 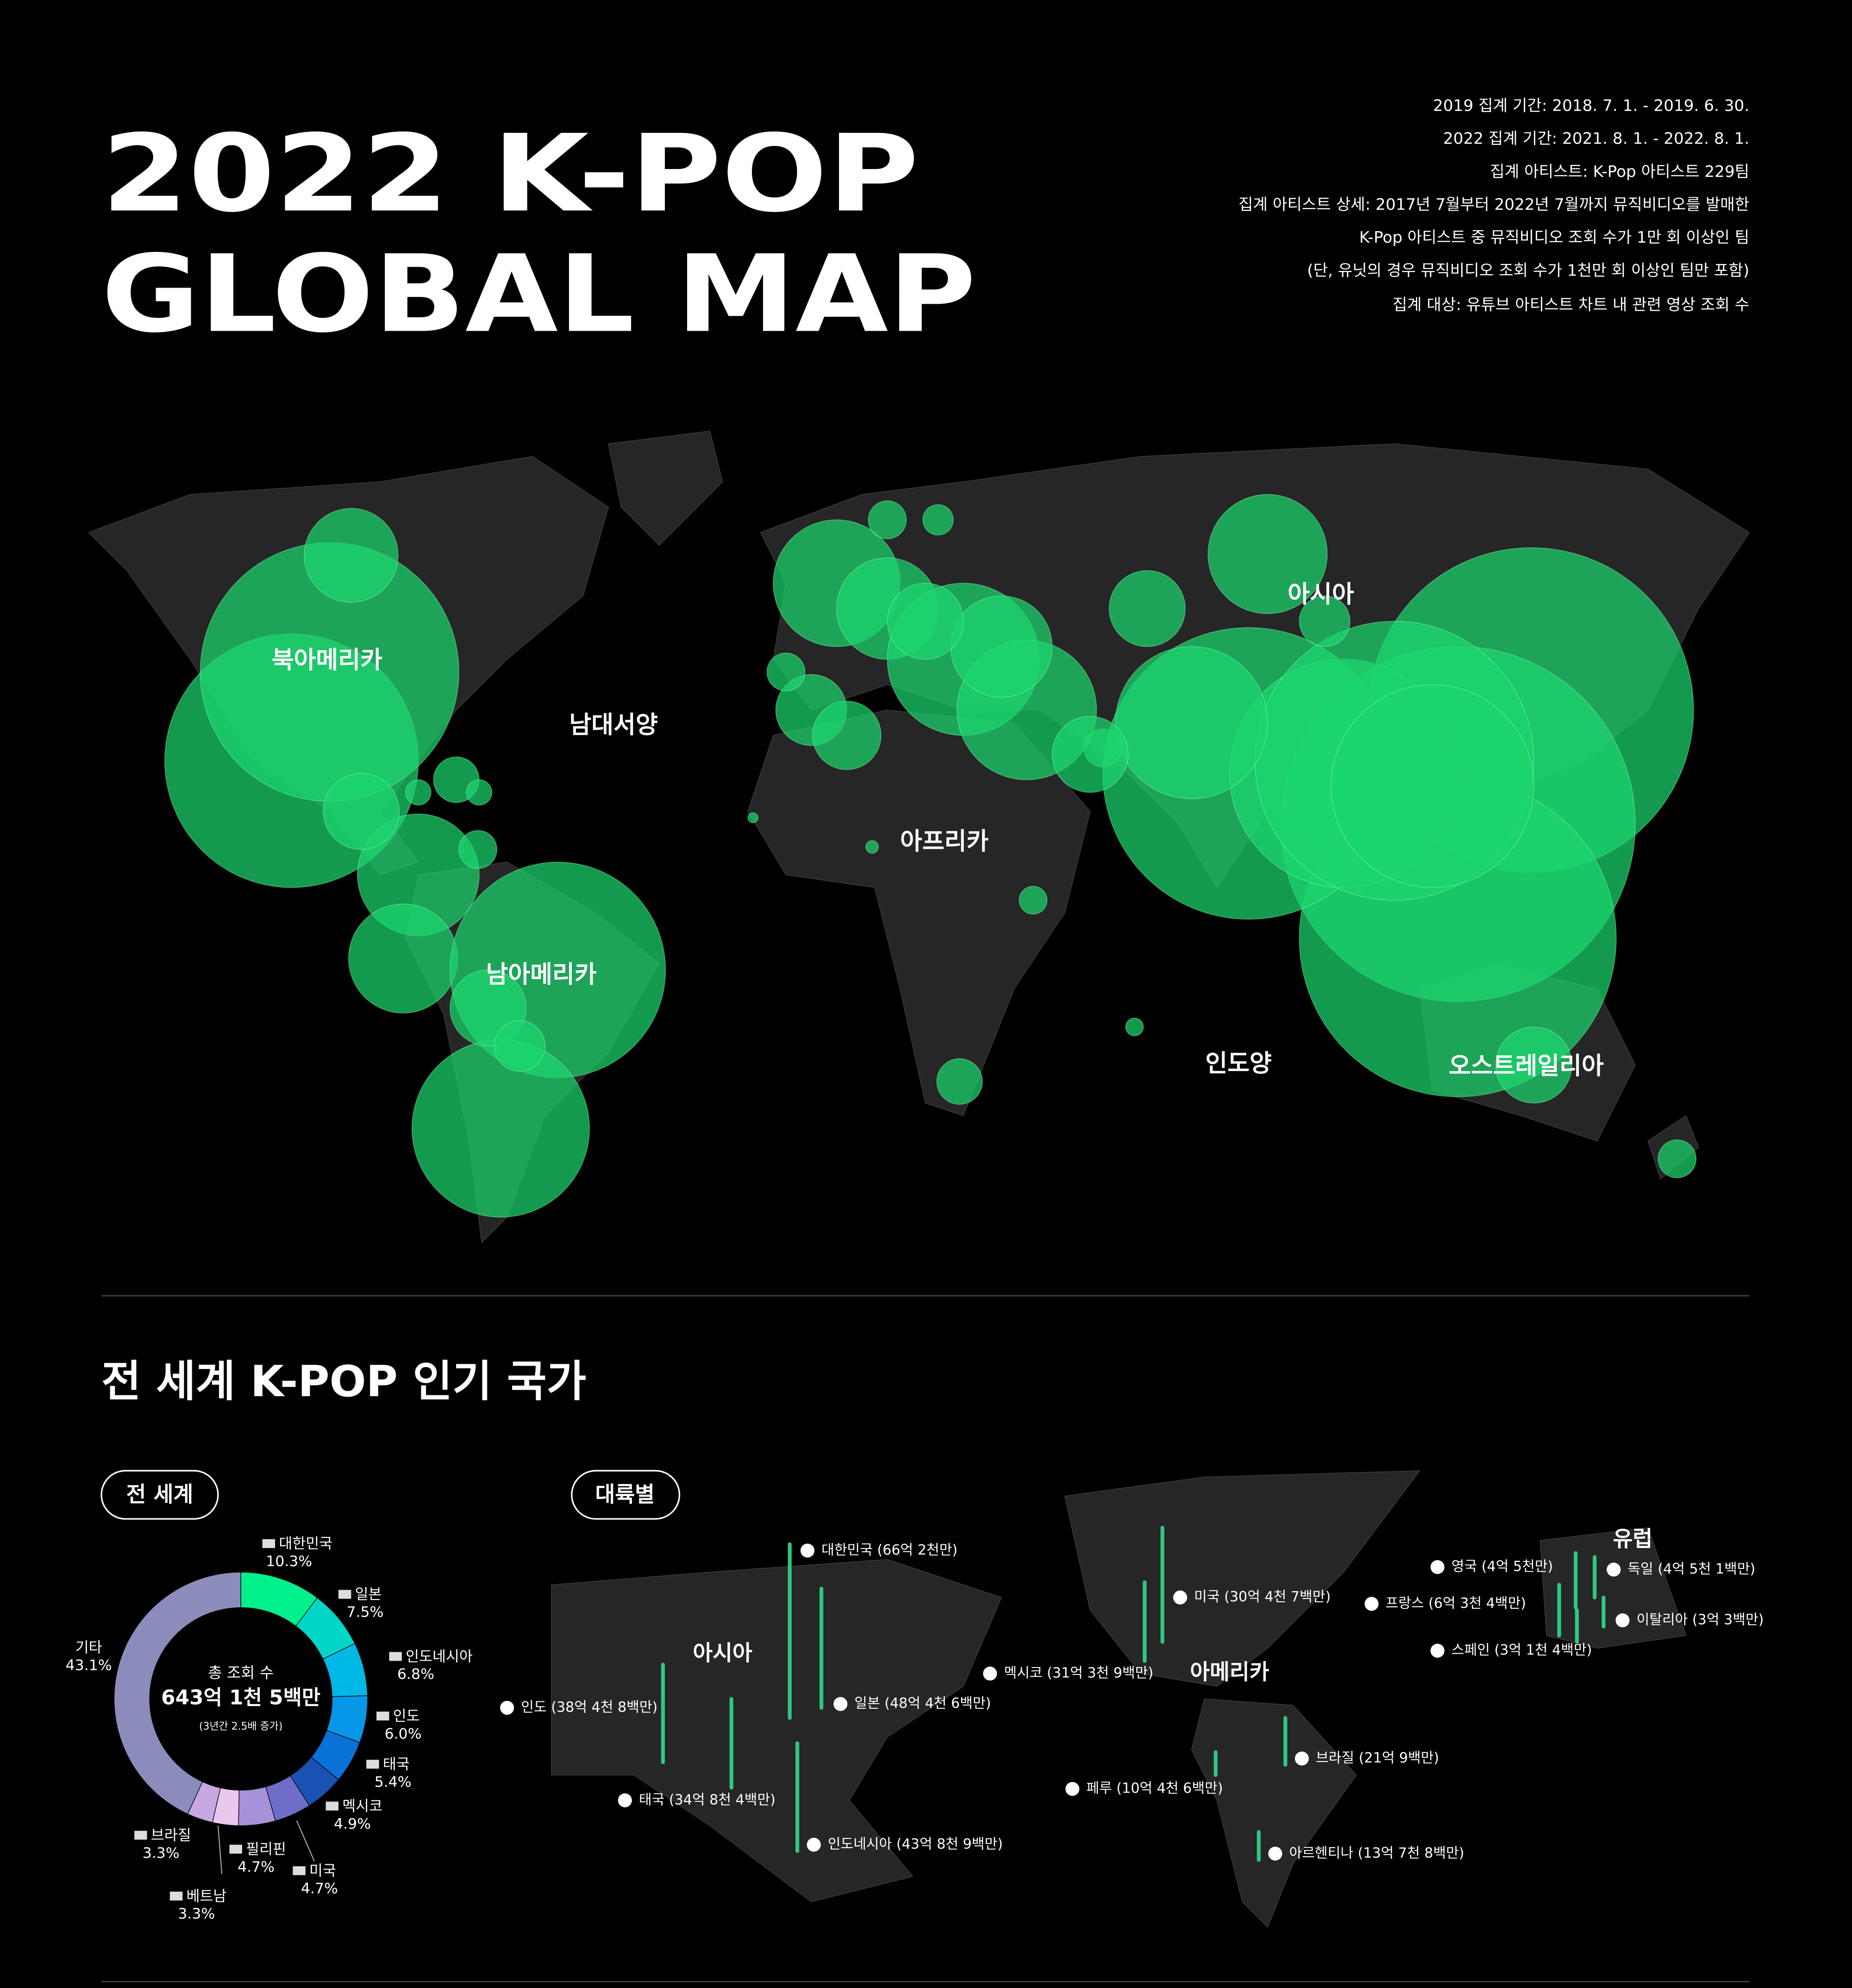 I want to click on rank-label: 프랑스 (6억 3천 4백만), so click(x=1455, y=1604).